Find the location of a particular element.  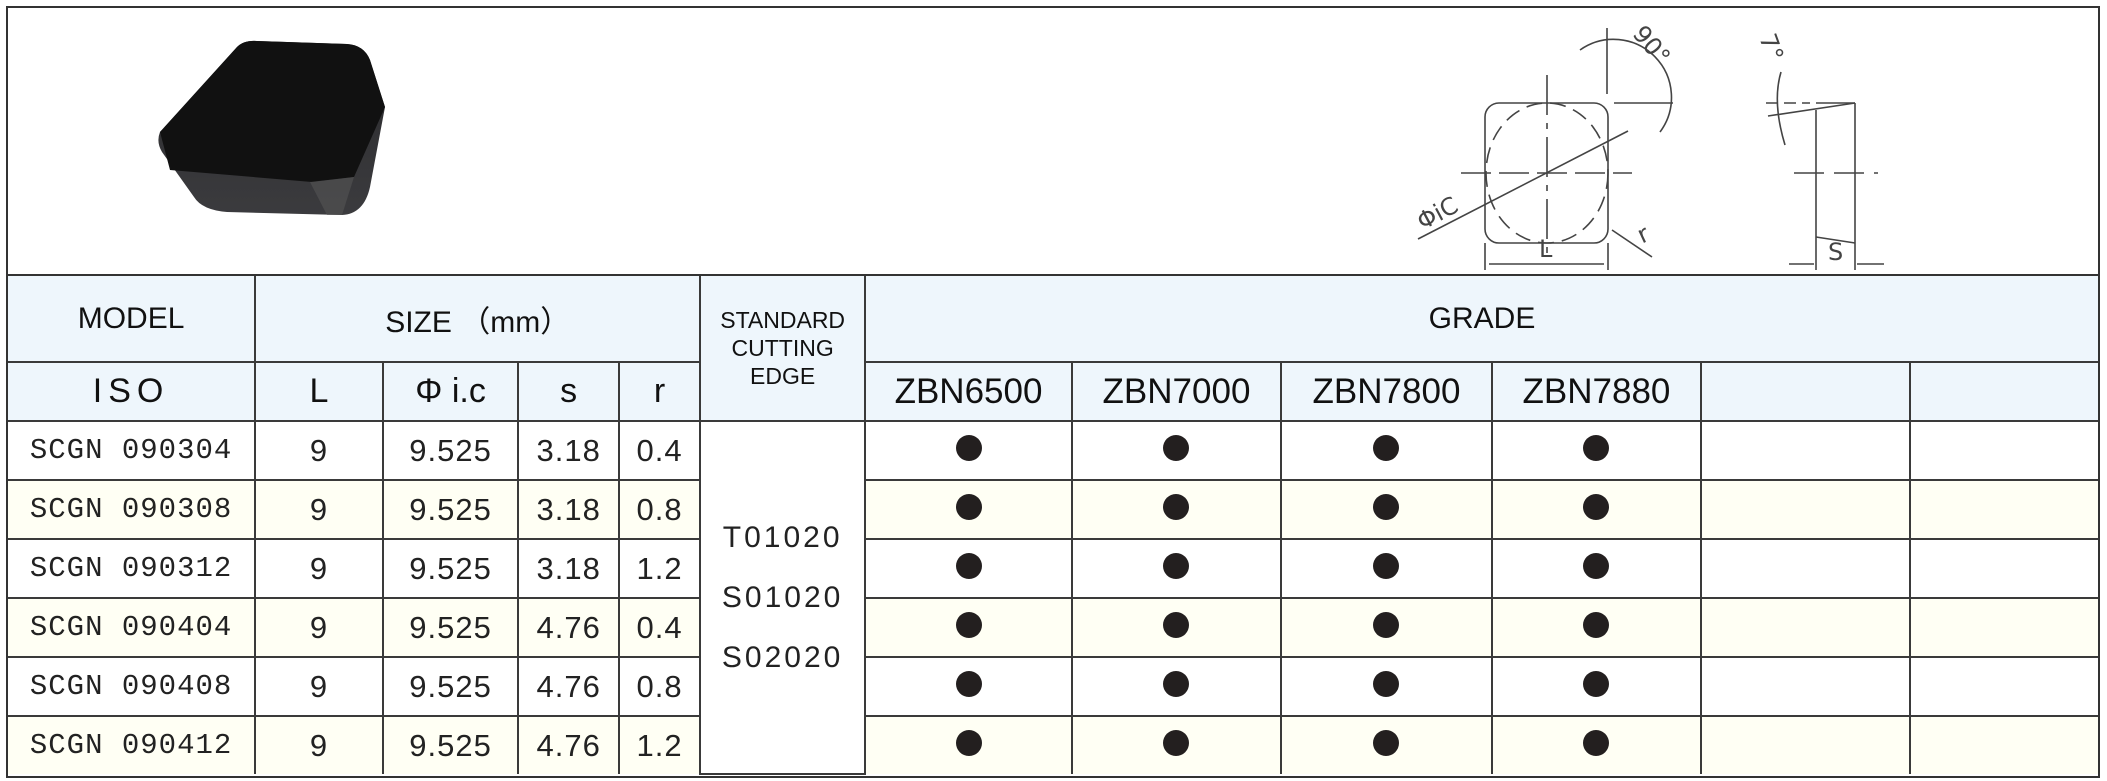

s-header: s is located at coordinates (568, 391).